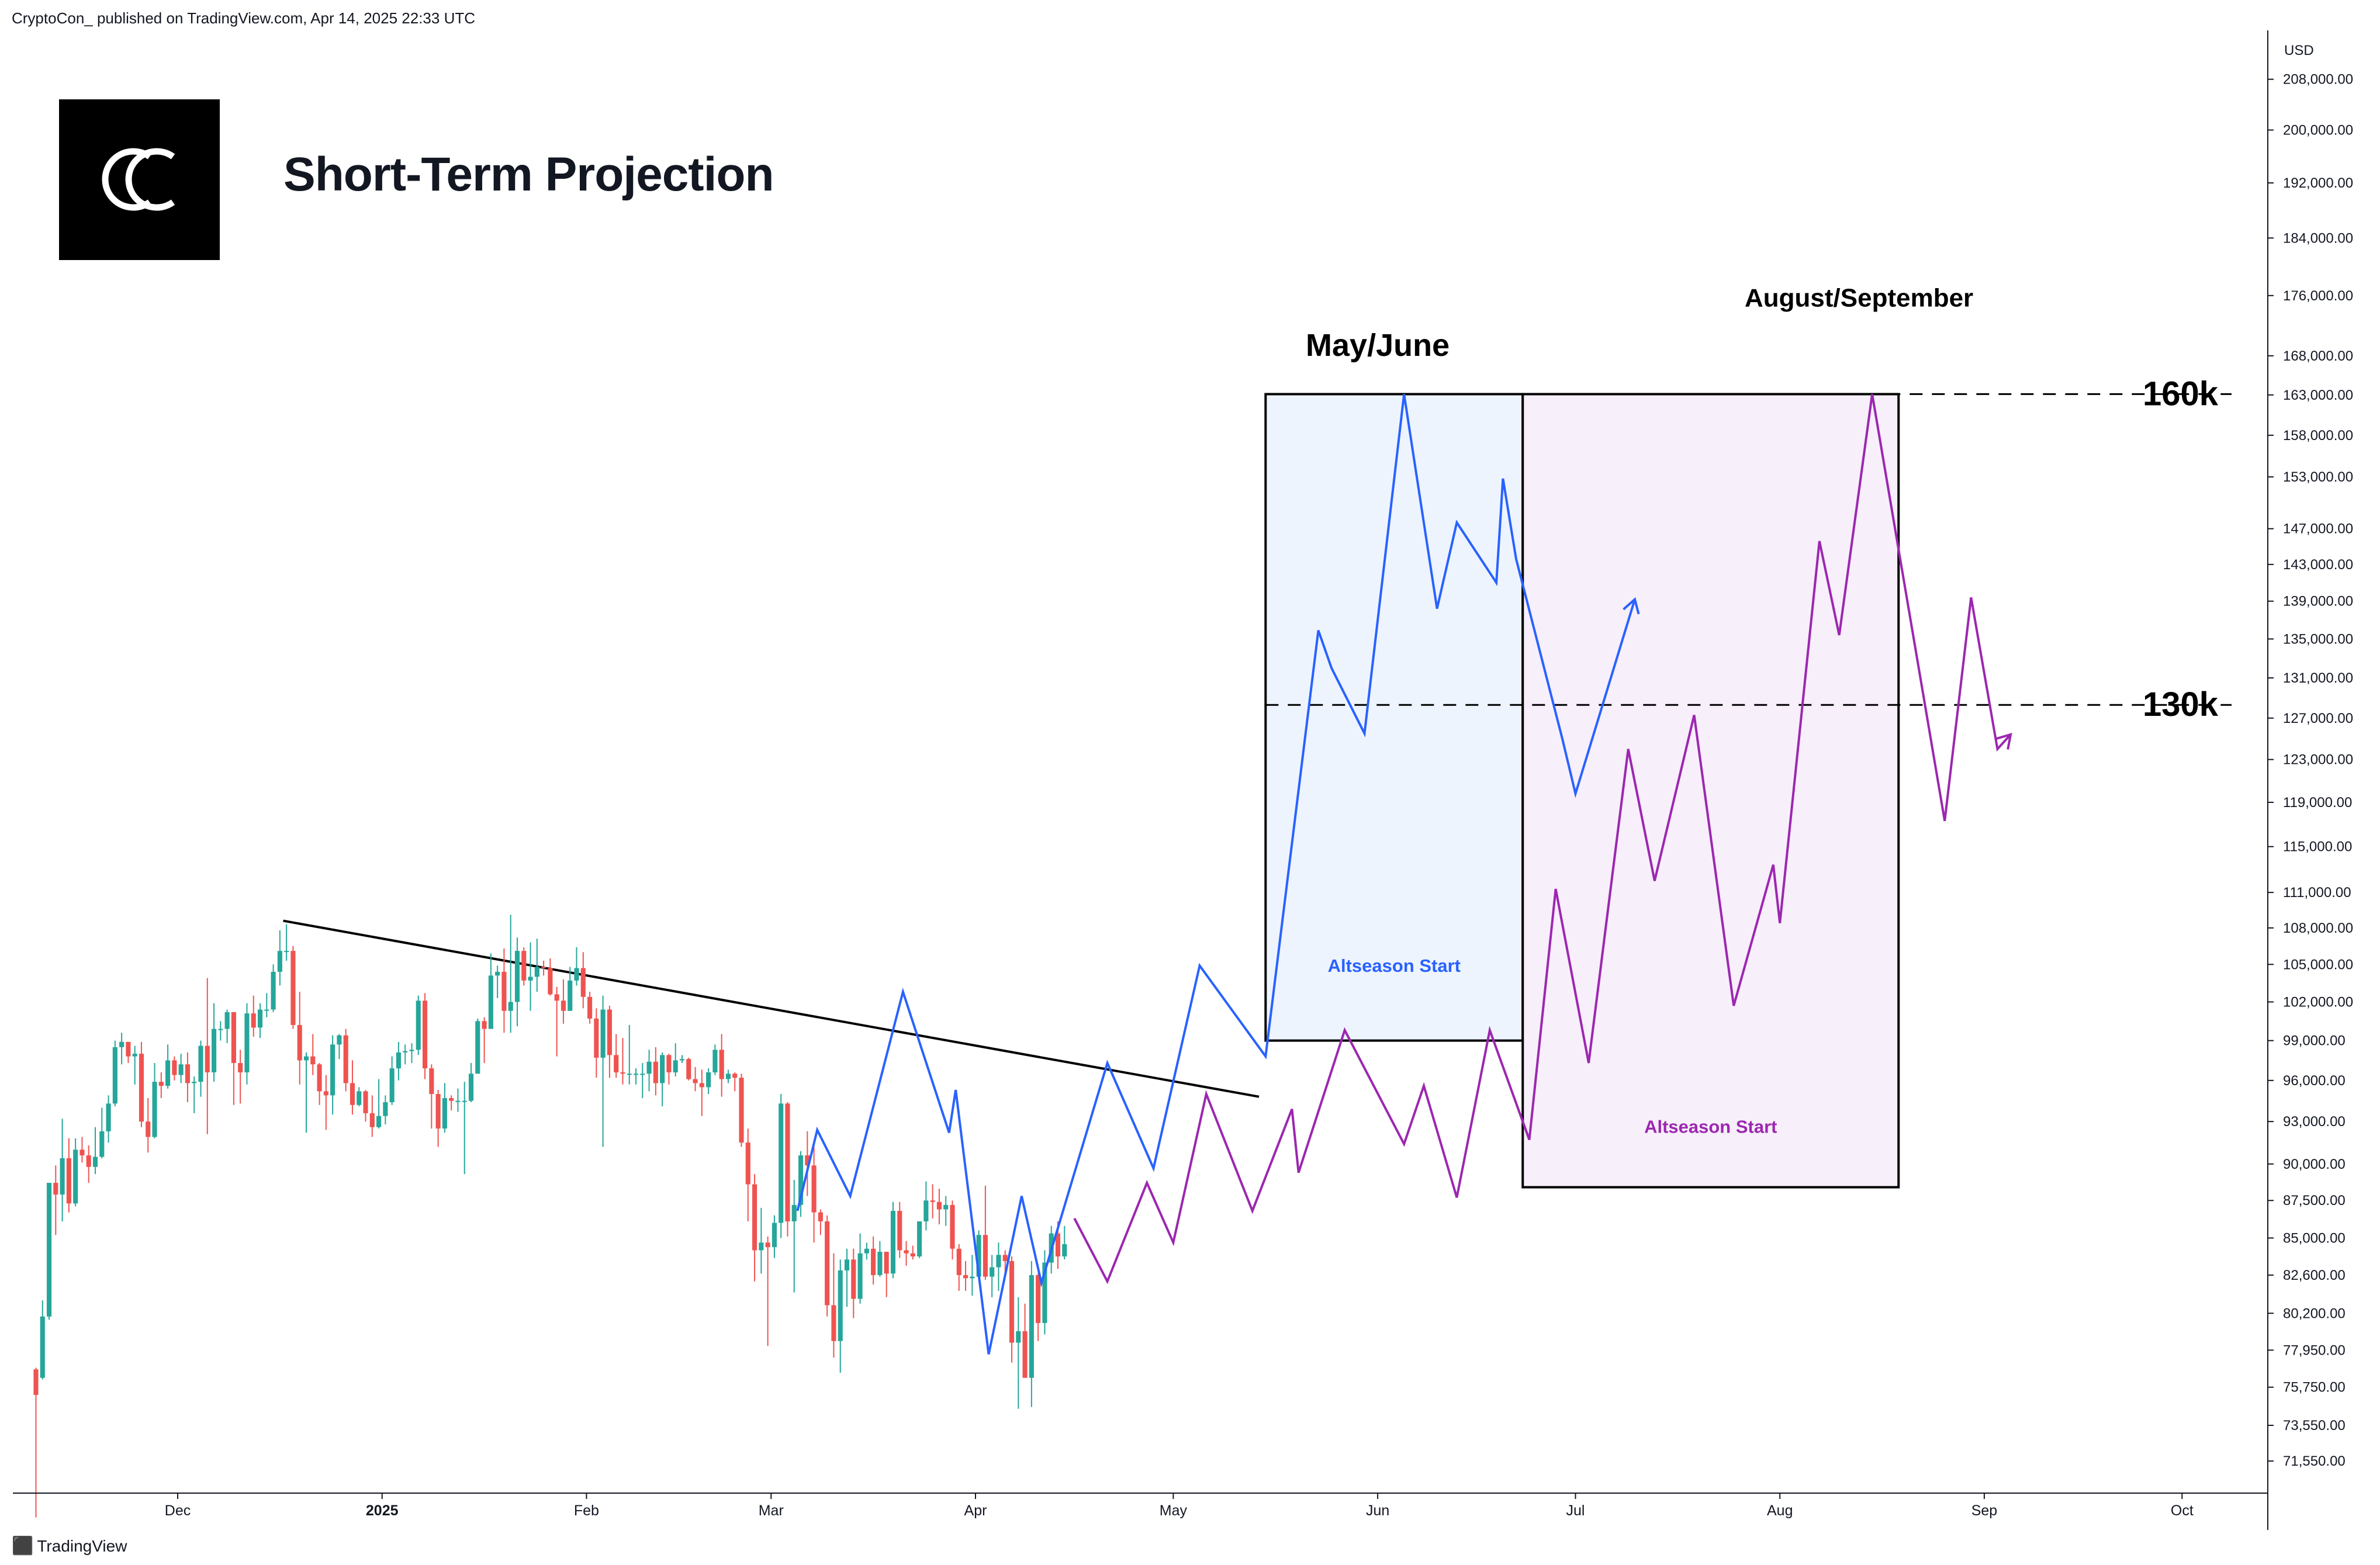 The width and height of the screenshot is (2380, 1565). What do you see at coordinates (2318, 1002) in the screenshot?
I see `y-tick-label: 102,000.00` at bounding box center [2318, 1002].